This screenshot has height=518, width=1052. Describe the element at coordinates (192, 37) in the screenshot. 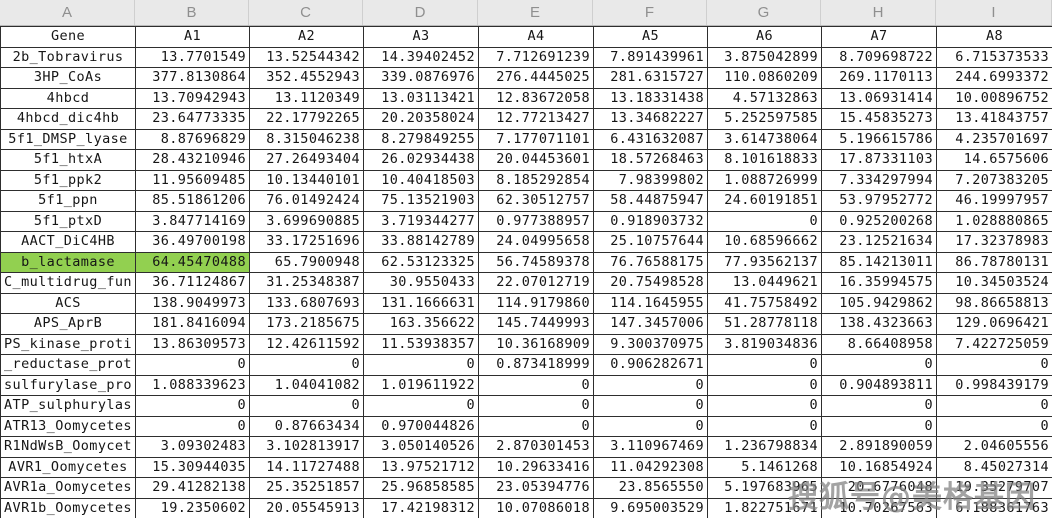

I see `header-cell-a1: A1` at that location.